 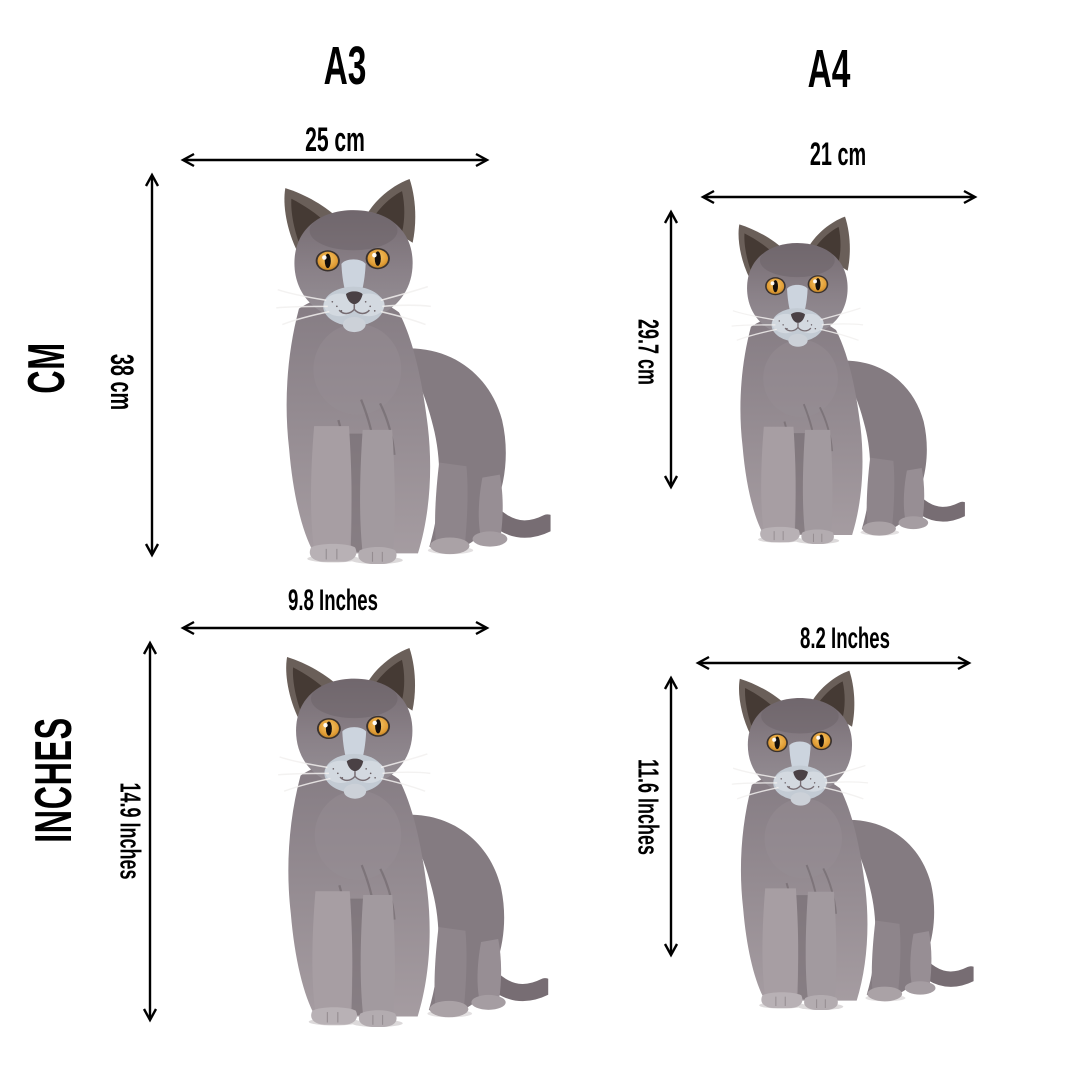 What do you see at coordinates (647, 807) in the screenshot?
I see `height-dimension-label: 11.6 Inches` at bounding box center [647, 807].